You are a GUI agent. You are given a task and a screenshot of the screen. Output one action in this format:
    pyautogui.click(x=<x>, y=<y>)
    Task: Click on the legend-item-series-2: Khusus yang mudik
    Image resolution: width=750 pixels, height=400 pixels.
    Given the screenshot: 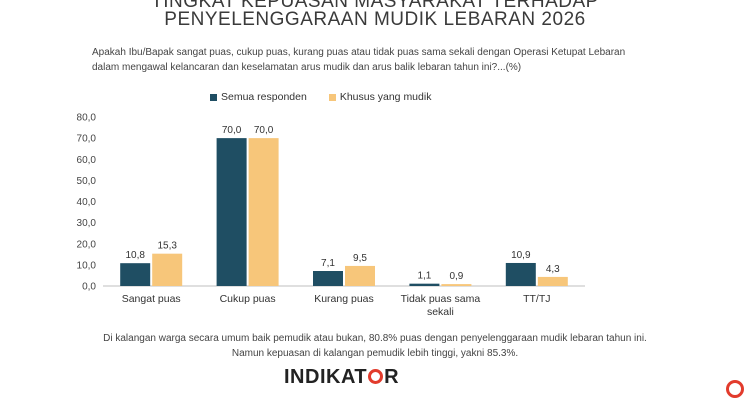 What is the action you would take?
    pyautogui.click(x=380, y=97)
    